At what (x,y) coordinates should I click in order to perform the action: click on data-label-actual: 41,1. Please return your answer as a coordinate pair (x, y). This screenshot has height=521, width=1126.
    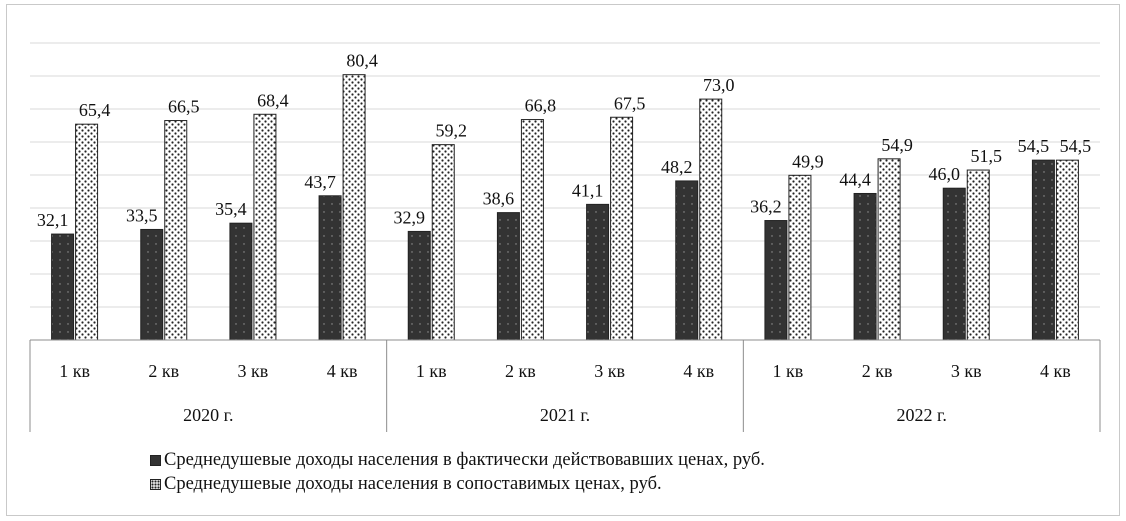
    Looking at the image, I should click on (588, 190).